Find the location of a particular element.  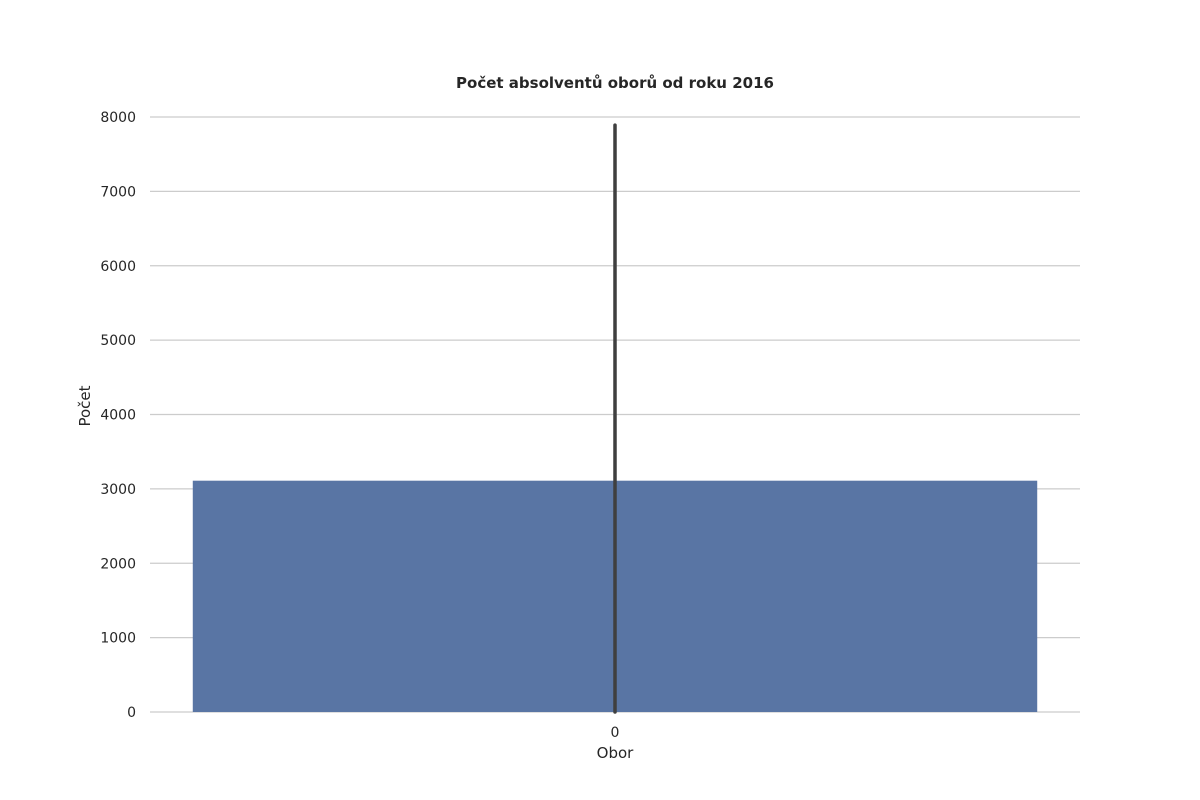

y-tick-label: 5000 is located at coordinates (118, 341).